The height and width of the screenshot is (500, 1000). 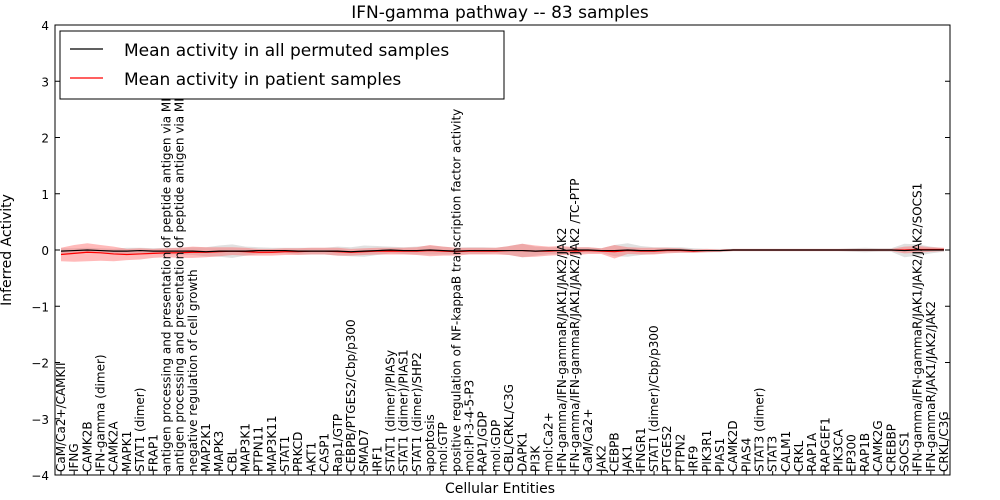 I want to click on entity-label: CAMK2G, so click(x=878, y=446).